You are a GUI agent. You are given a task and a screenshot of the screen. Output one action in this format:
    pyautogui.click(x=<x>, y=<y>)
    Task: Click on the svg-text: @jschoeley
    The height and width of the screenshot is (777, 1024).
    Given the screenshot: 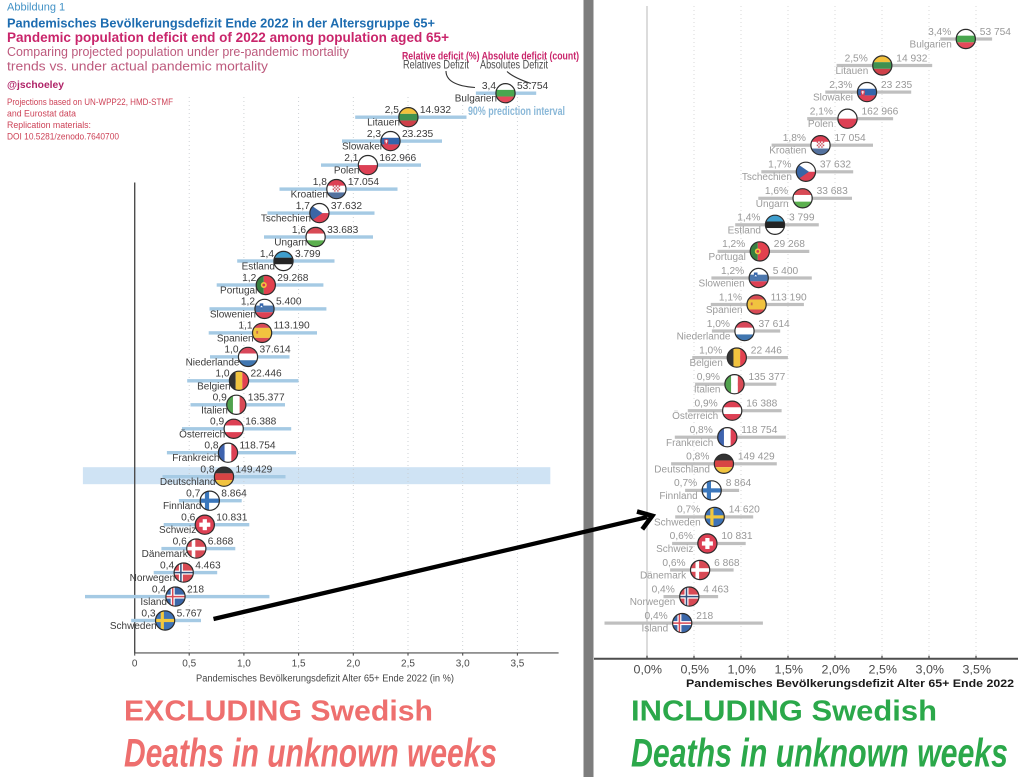 What is the action you would take?
    pyautogui.click(x=35, y=85)
    